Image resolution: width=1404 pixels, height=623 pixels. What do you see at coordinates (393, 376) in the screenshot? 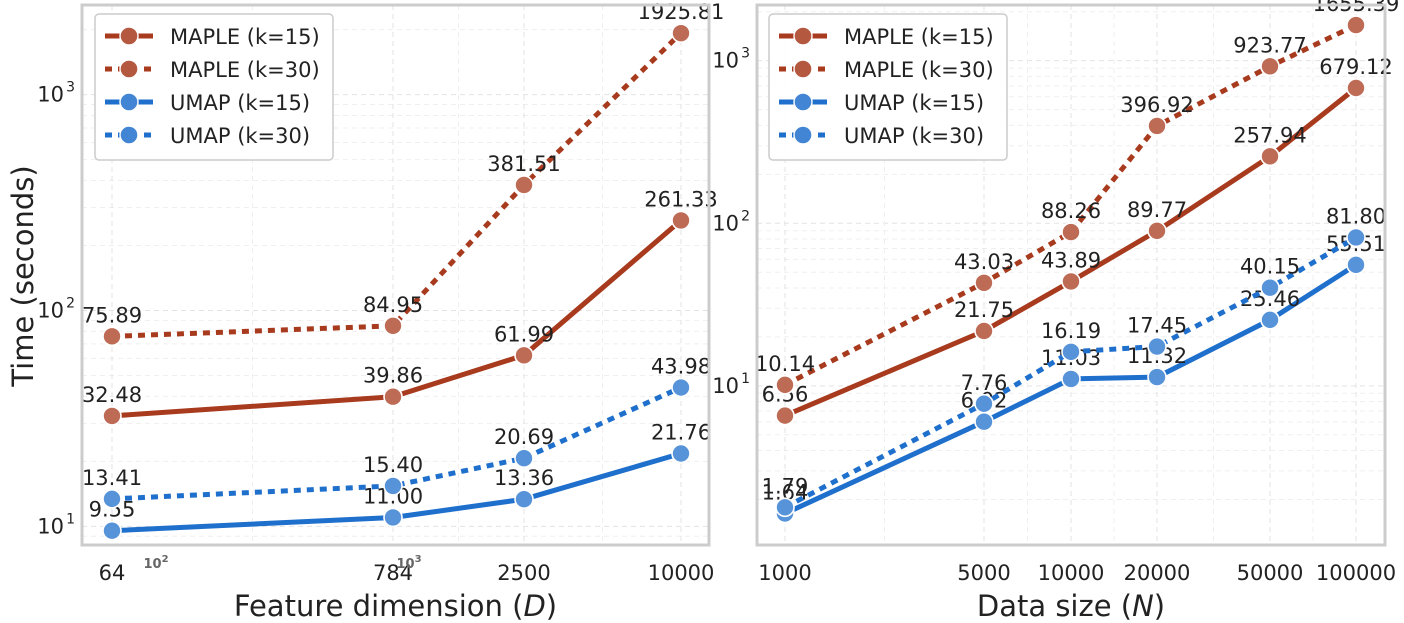
I see `data-label: 39.86` at bounding box center [393, 376].